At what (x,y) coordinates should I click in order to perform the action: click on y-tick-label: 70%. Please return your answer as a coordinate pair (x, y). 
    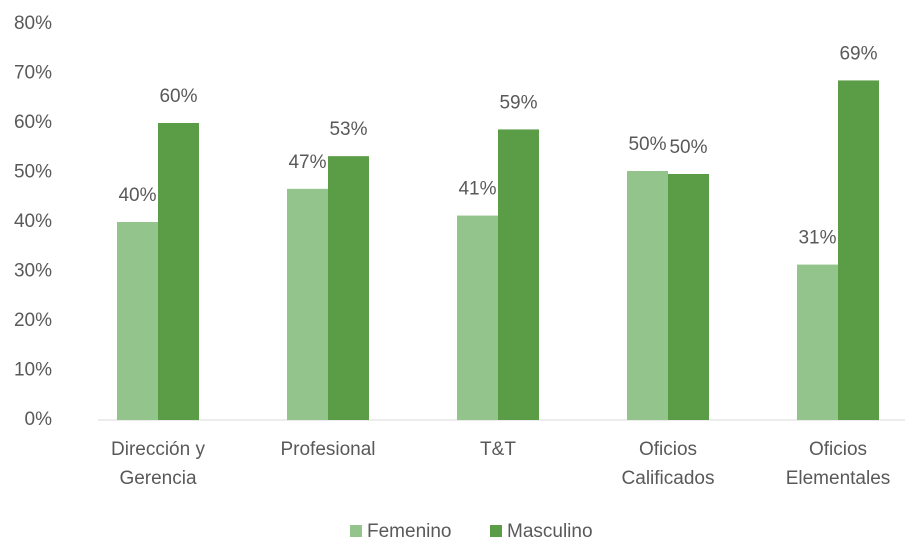
    Looking at the image, I should click on (33, 73).